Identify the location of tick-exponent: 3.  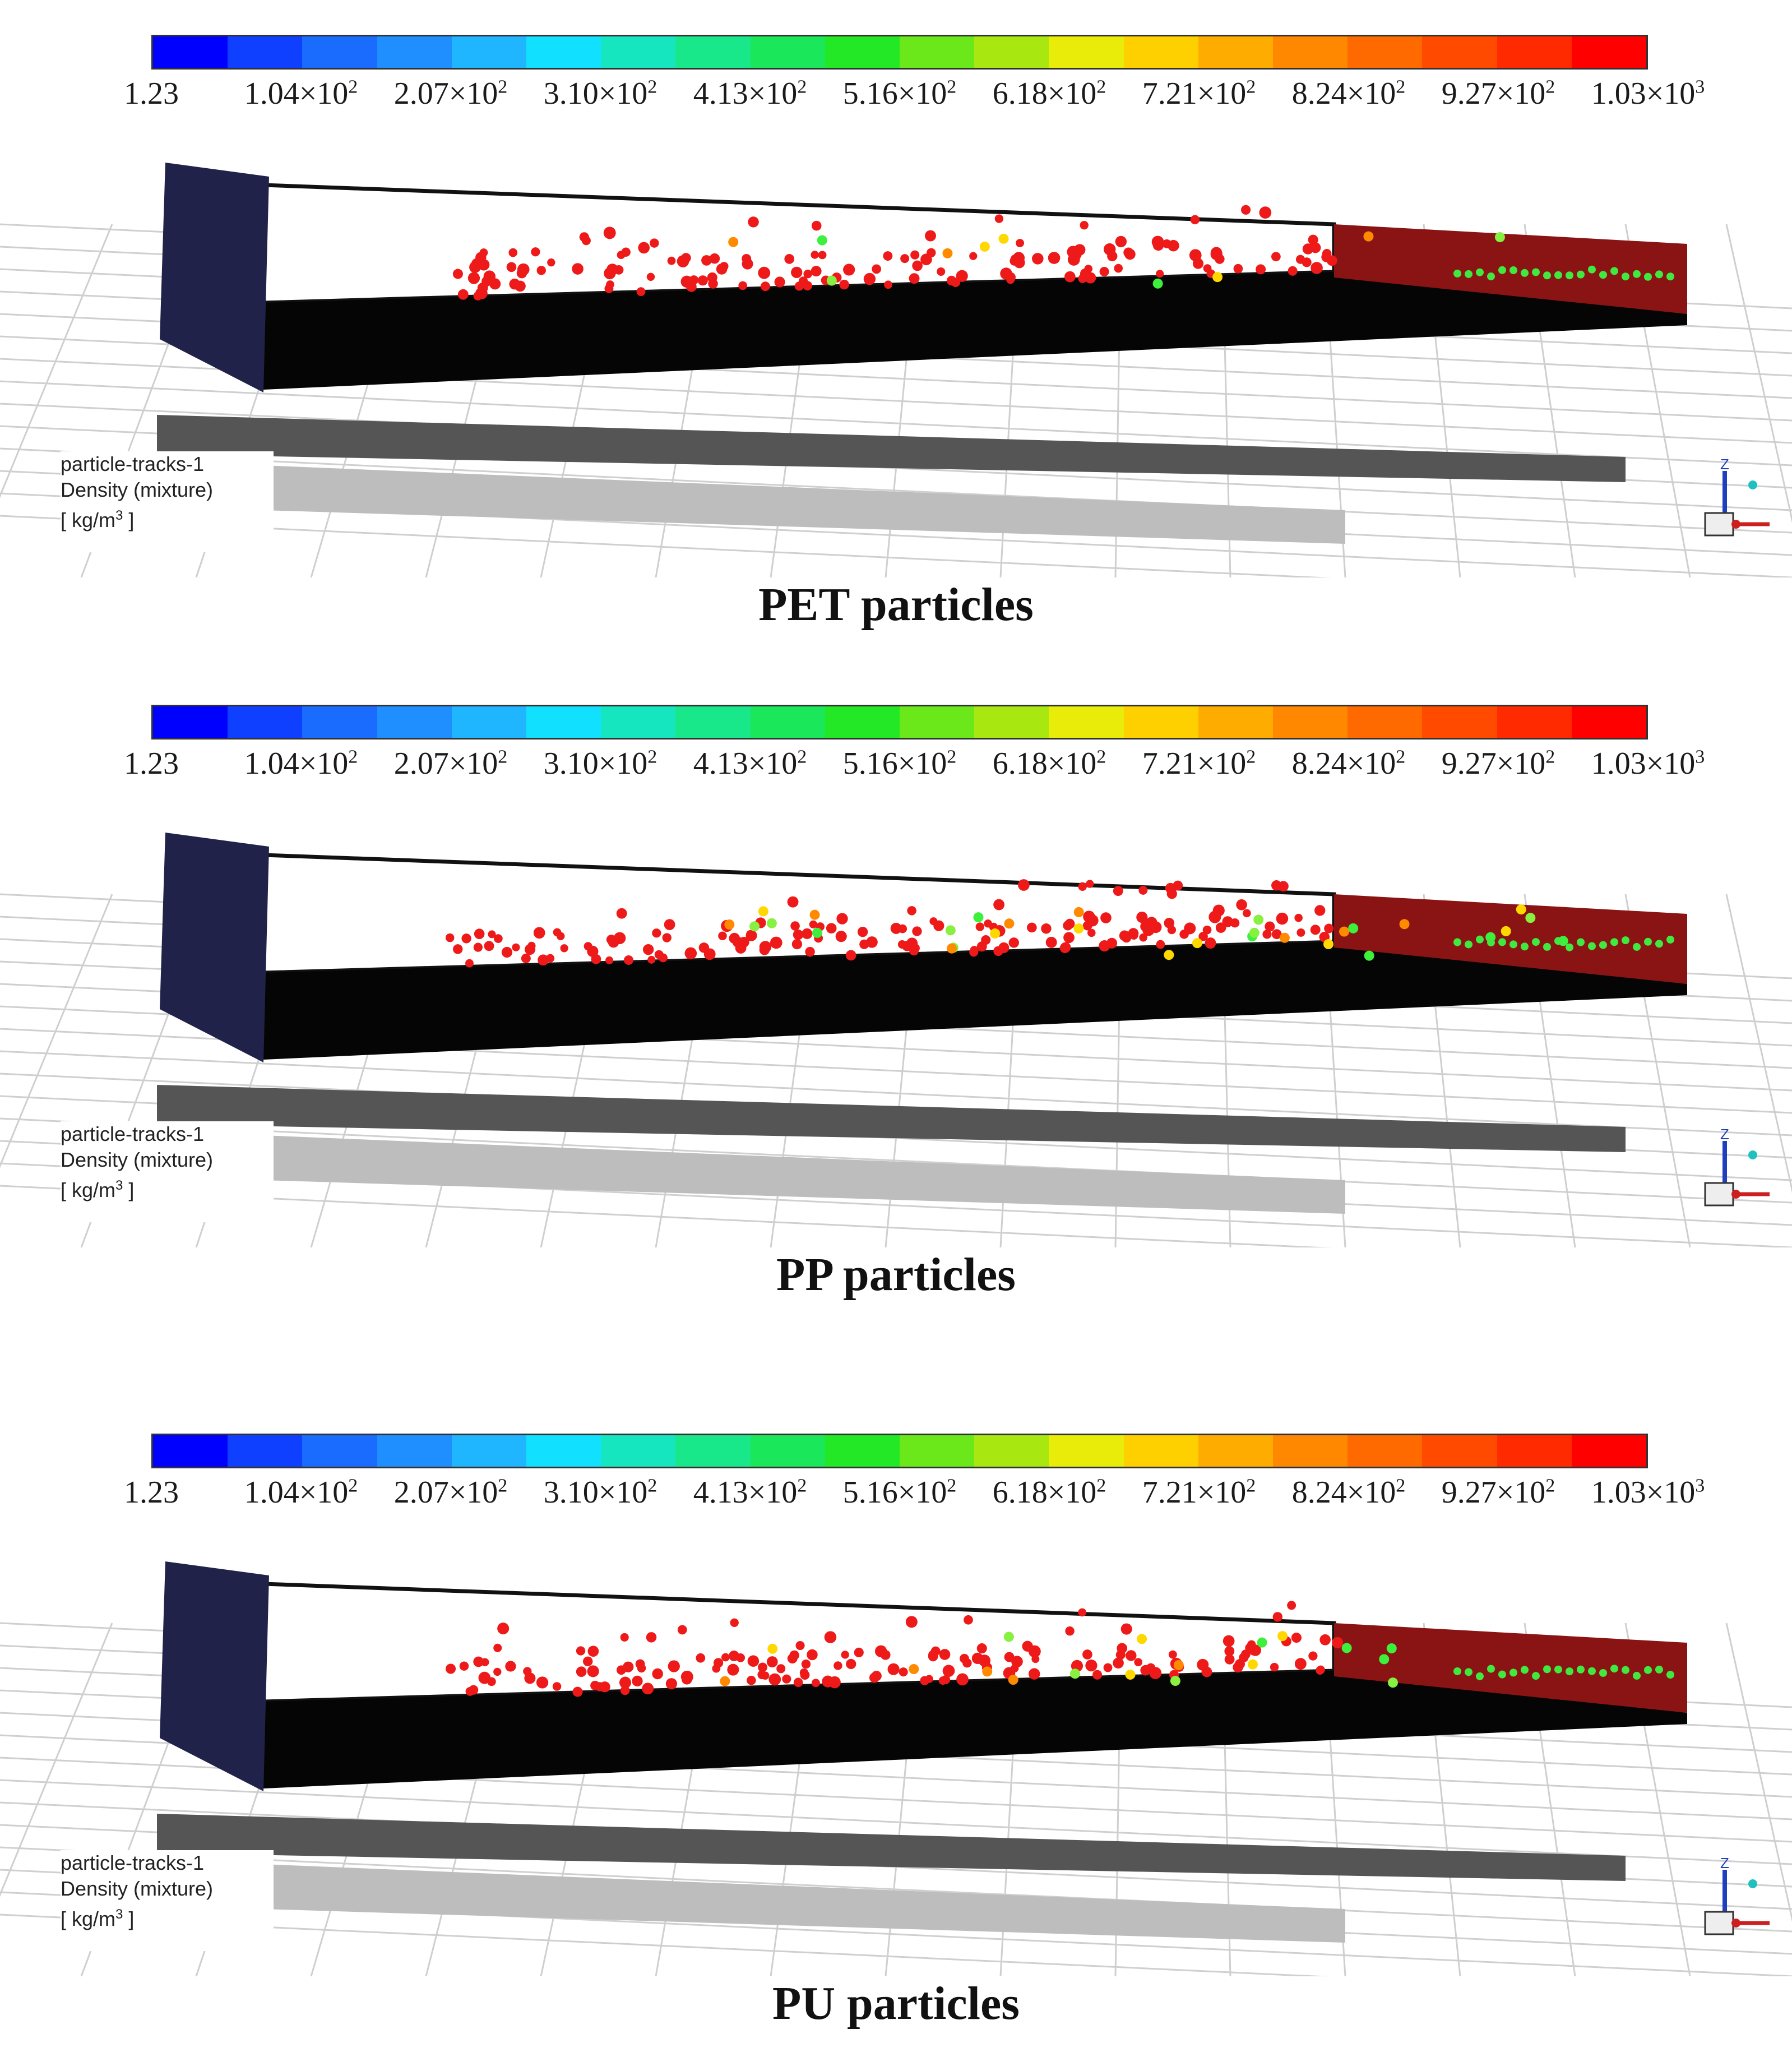
(1700, 757).